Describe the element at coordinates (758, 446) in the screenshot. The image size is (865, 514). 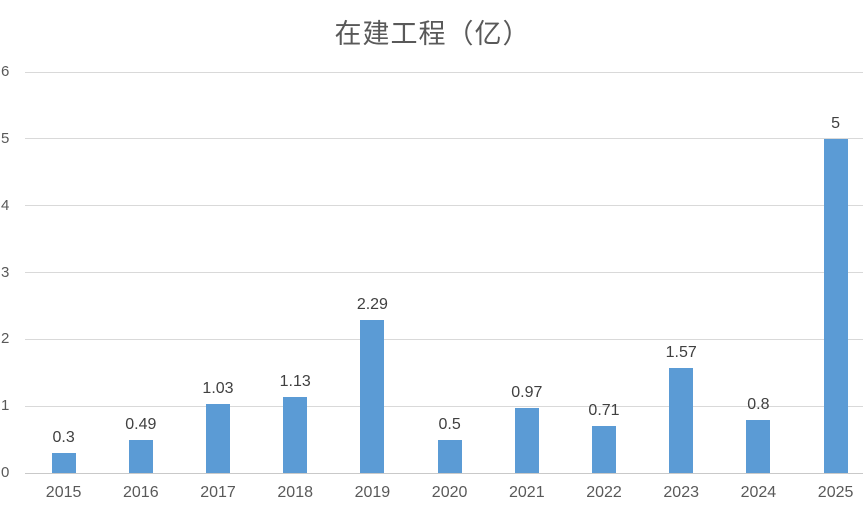
I see `bar-2024` at that location.